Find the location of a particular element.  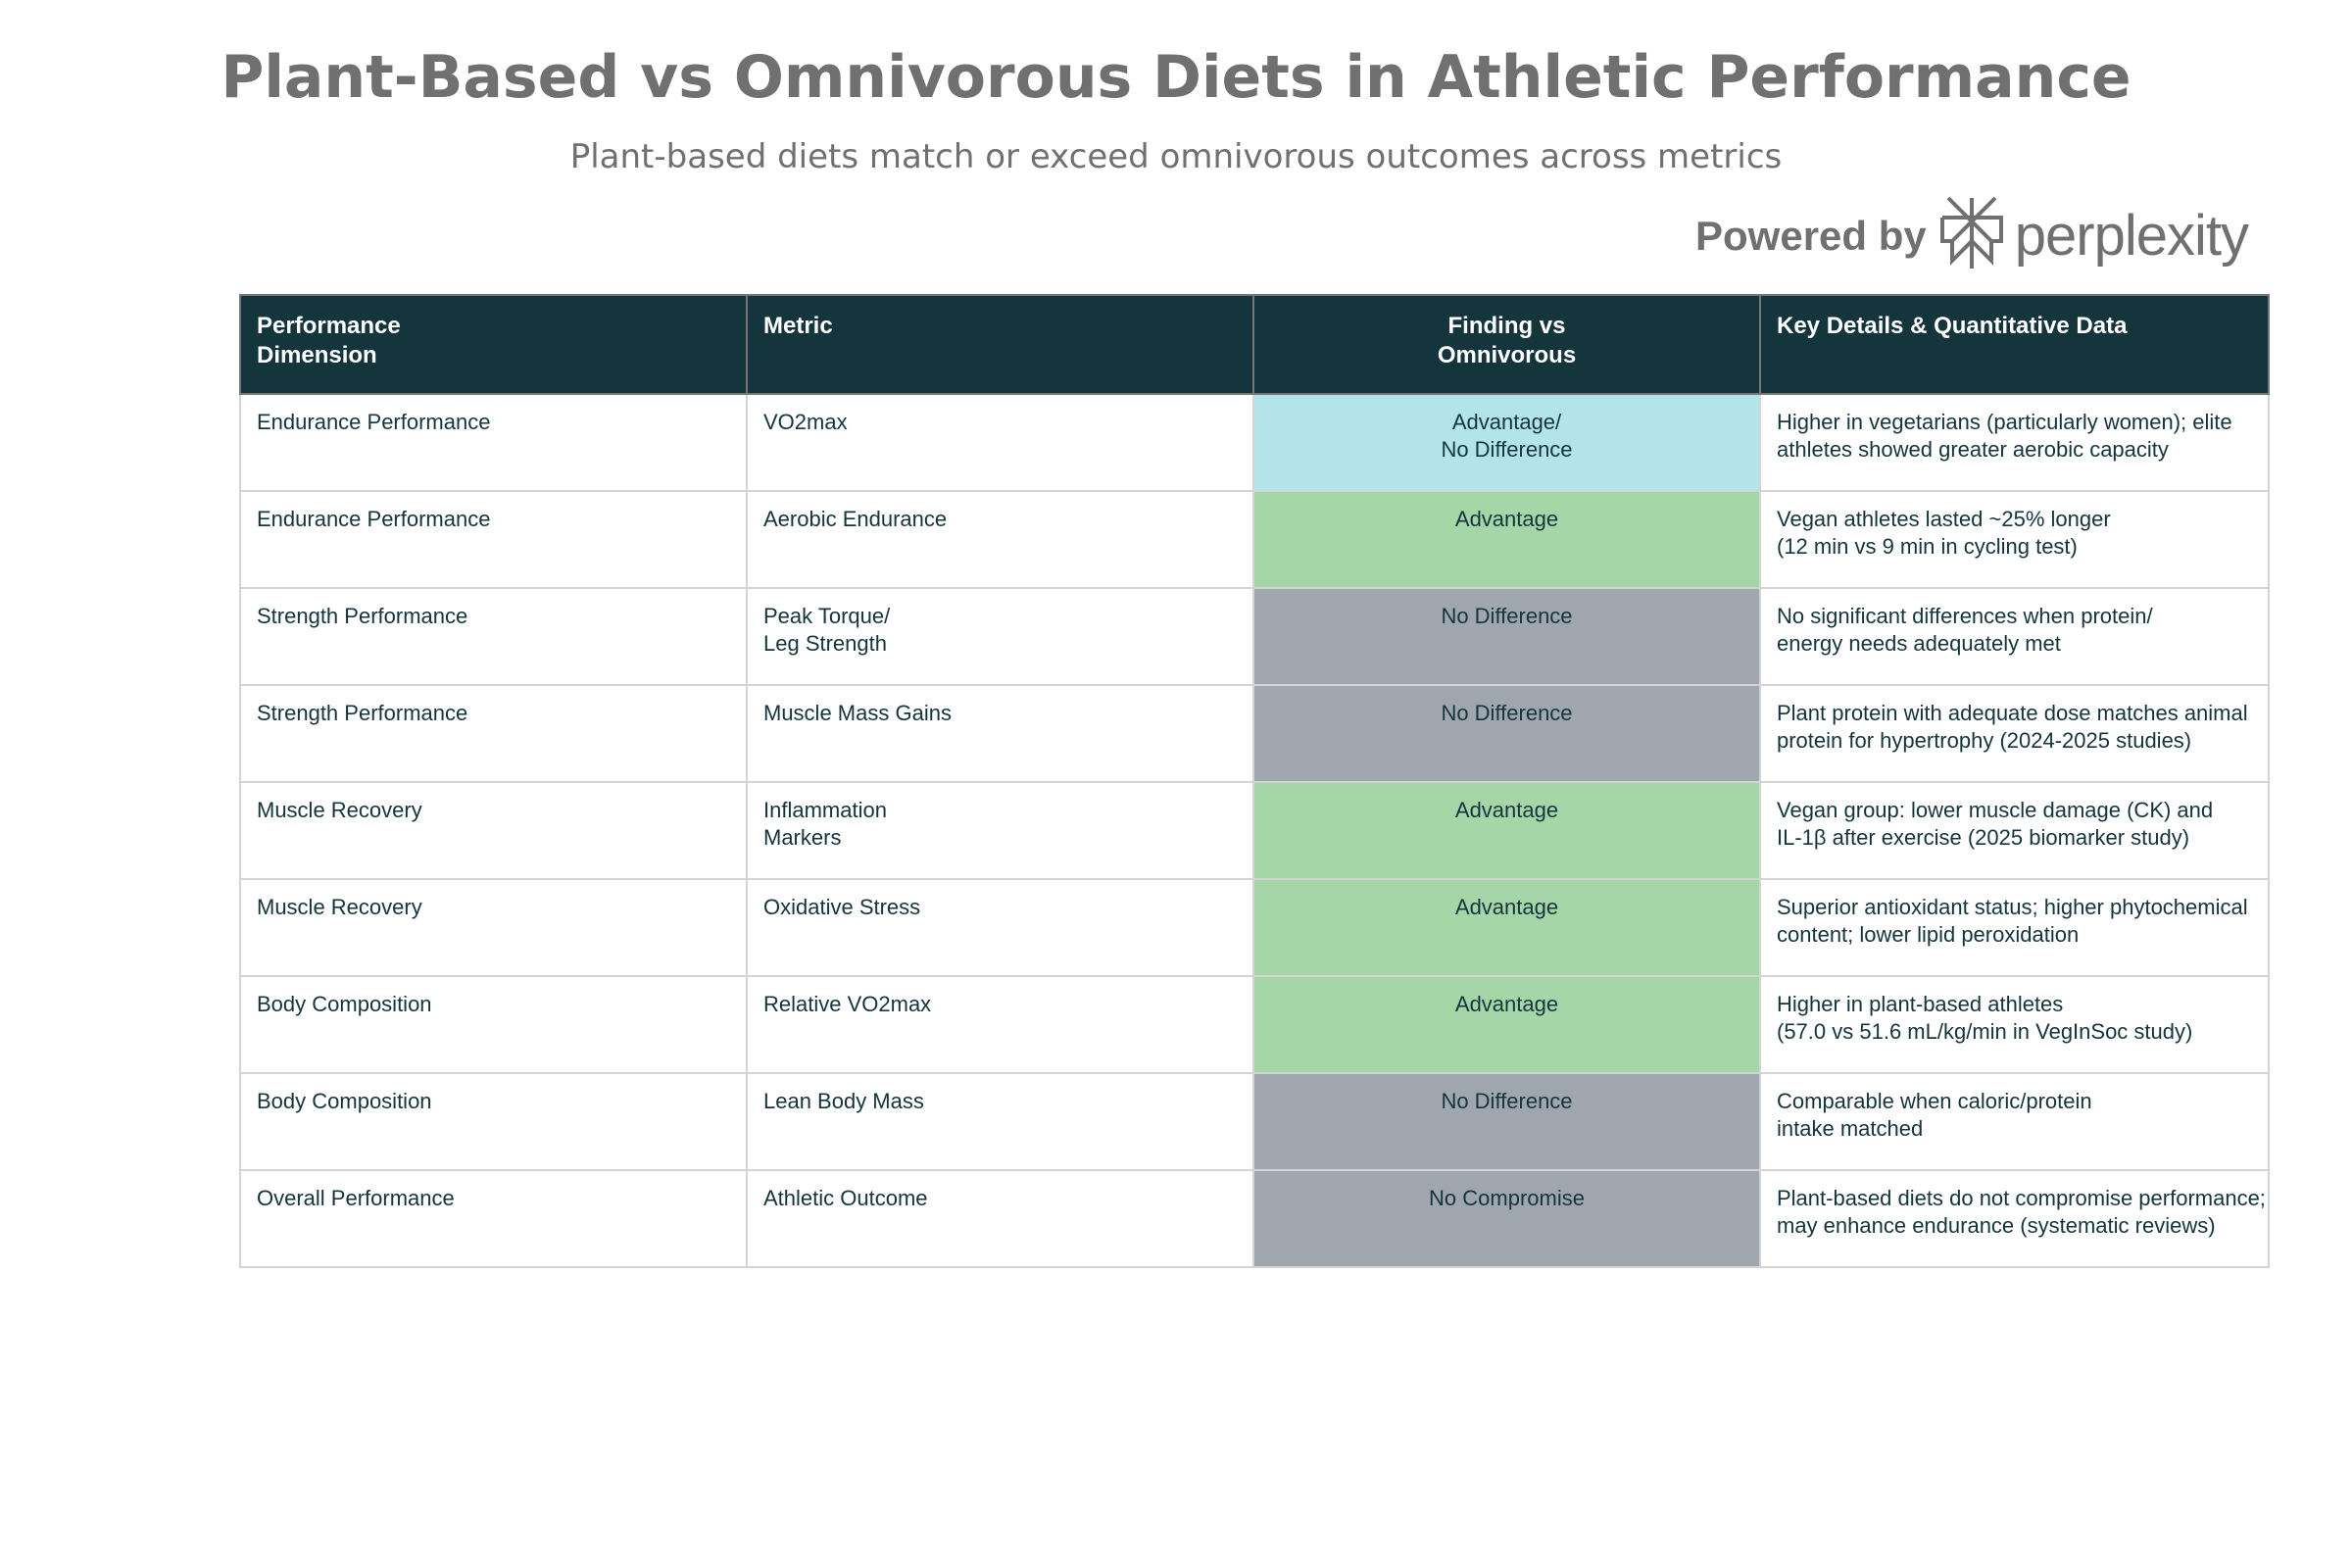

cell-dimension: Overall Performance is located at coordinates (493, 1218).